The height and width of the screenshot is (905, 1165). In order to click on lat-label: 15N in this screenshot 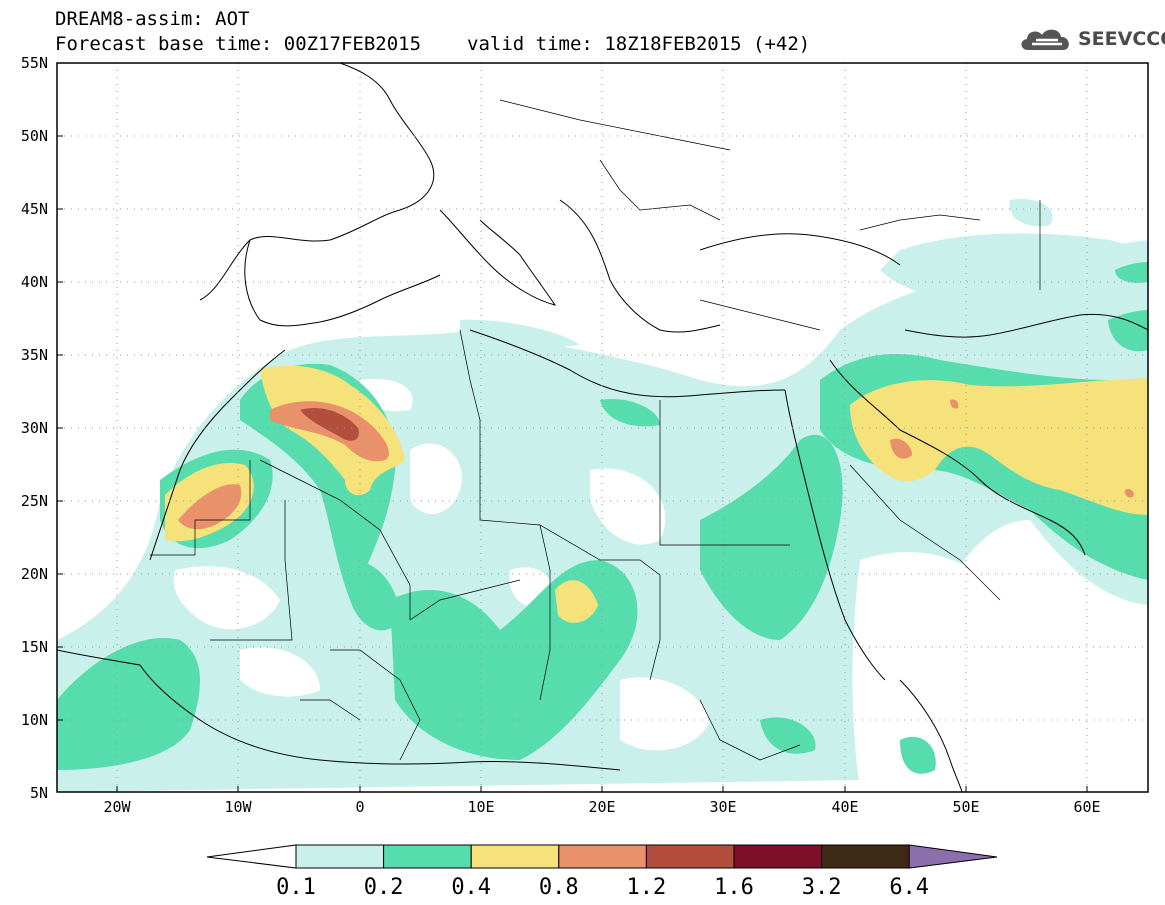, I will do `click(34, 647)`.